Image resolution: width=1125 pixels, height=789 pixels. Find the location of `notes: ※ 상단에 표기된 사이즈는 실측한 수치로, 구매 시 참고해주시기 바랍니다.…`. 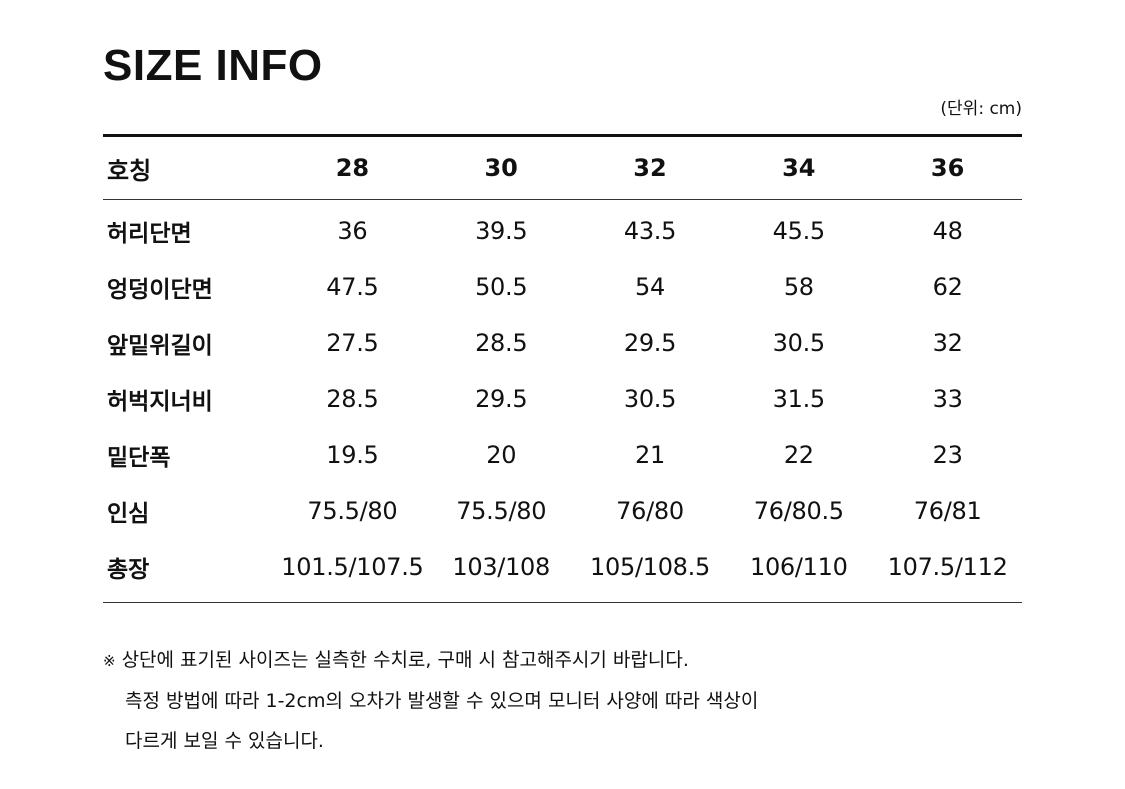

notes: ※ 상단에 표기된 사이즈는 실측한 수치로, 구매 시 참고해주시기 바랍니다.… is located at coordinates (430, 700).